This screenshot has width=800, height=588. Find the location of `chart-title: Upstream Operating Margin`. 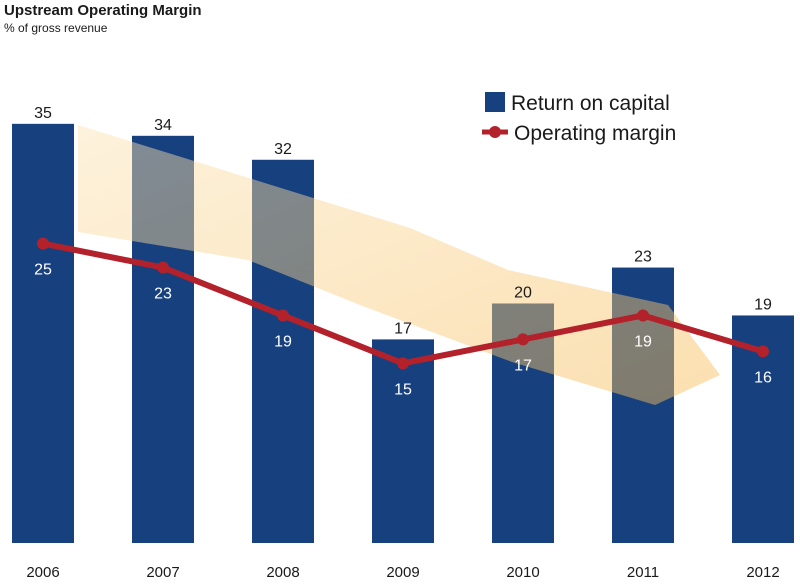

chart-title: Upstream Operating Margin is located at coordinates (103, 10).